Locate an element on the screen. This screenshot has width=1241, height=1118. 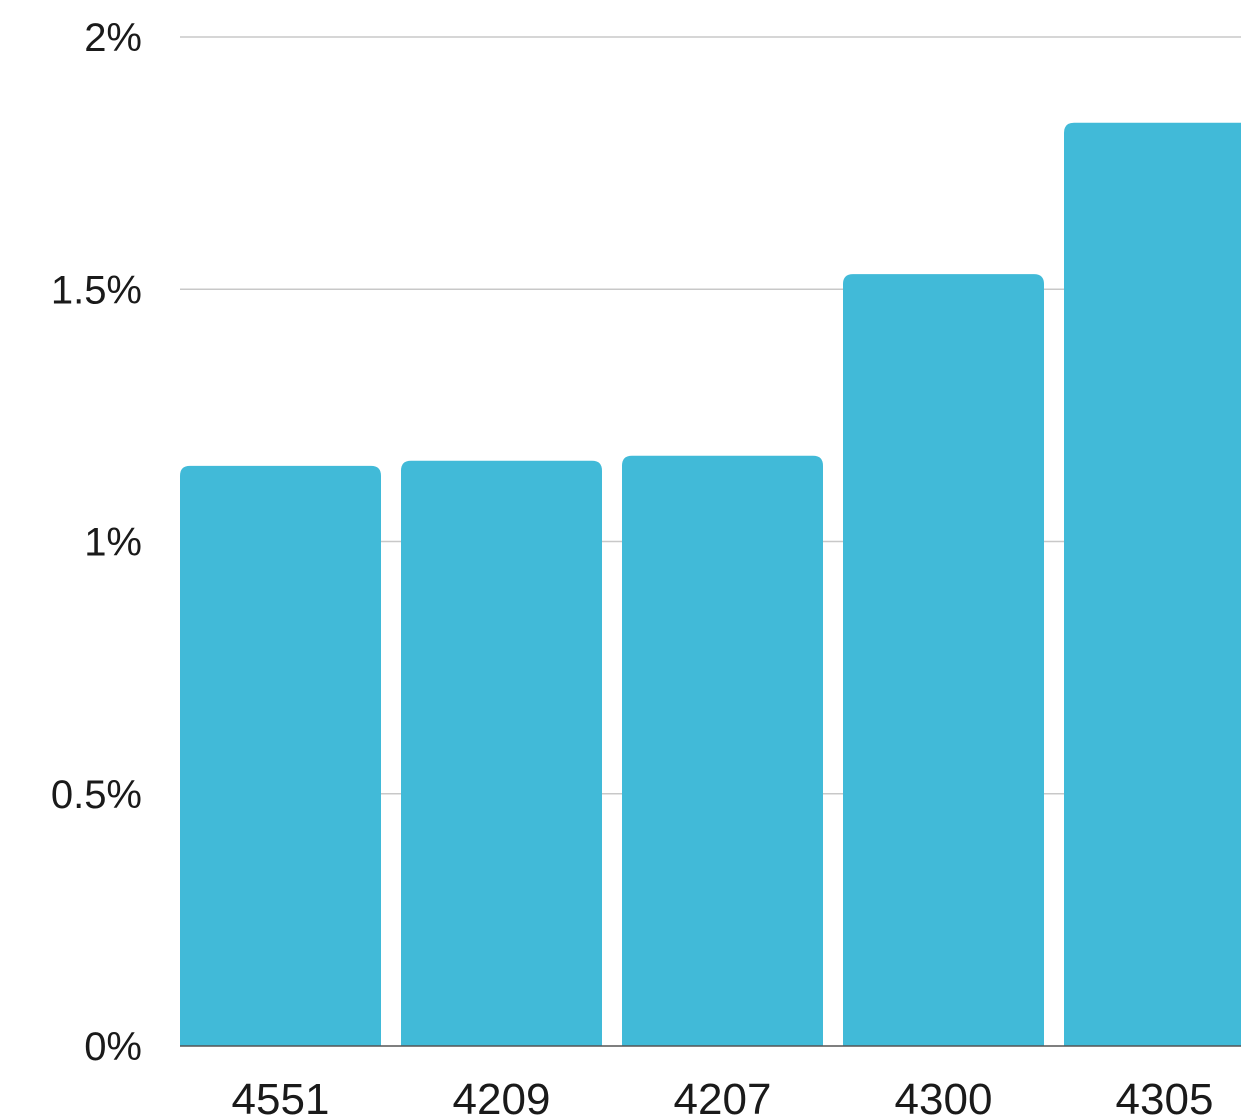
y-tick-label: 2% is located at coordinates (113, 38).